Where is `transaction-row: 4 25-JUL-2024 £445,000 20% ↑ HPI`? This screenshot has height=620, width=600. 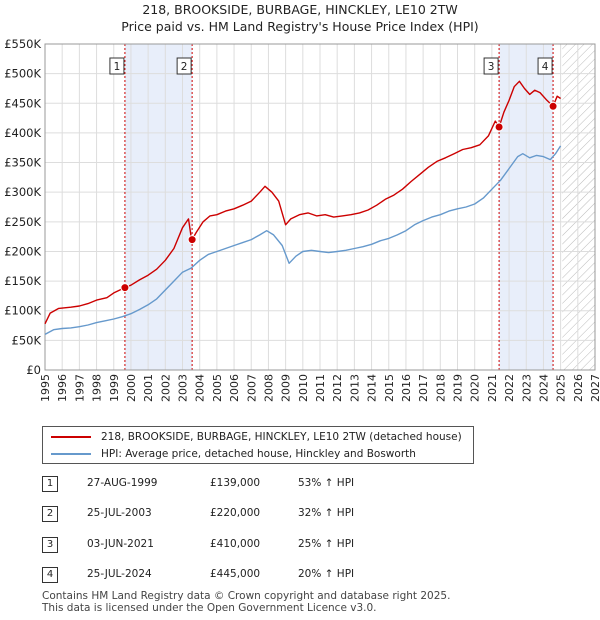
transaction-row: 4 25-JUL-2024 £445,000 20% ↑ HPI is located at coordinates (257, 575).